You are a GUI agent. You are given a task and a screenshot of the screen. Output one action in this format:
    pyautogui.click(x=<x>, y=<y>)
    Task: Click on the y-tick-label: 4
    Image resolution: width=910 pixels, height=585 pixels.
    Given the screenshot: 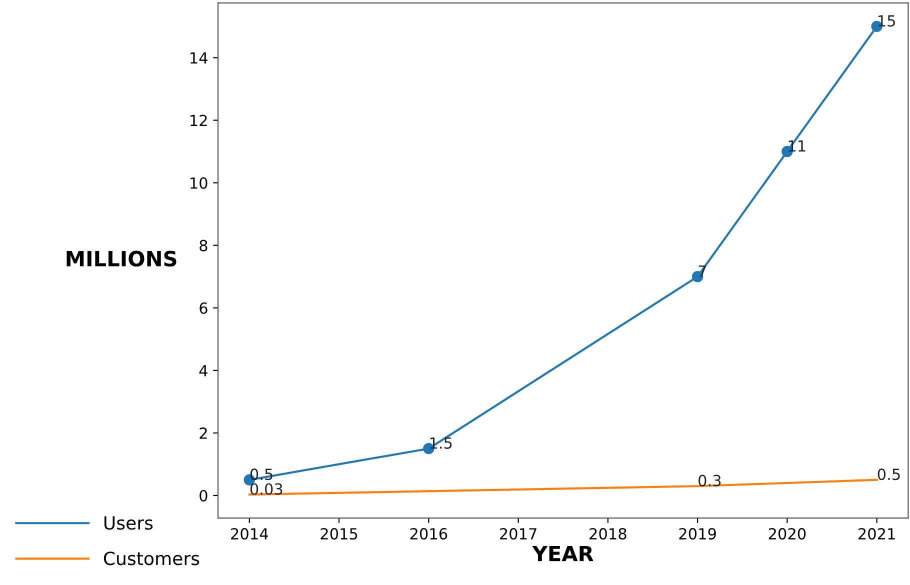 What is the action you would take?
    pyautogui.click(x=203, y=370)
    